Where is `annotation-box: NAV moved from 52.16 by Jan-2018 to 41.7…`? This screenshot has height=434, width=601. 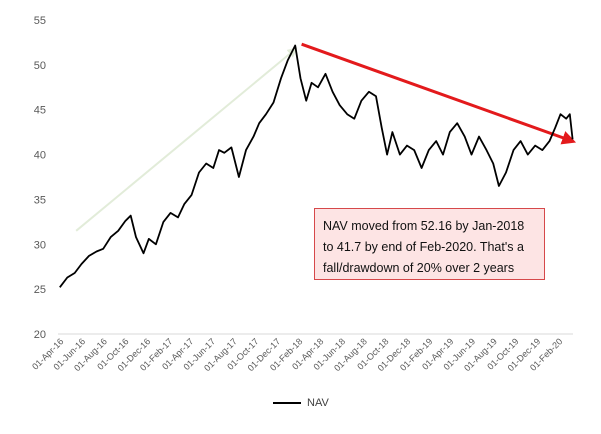 annotation-box: NAV moved from 52.16 by Jan-2018 to 41.7… is located at coordinates (429, 244).